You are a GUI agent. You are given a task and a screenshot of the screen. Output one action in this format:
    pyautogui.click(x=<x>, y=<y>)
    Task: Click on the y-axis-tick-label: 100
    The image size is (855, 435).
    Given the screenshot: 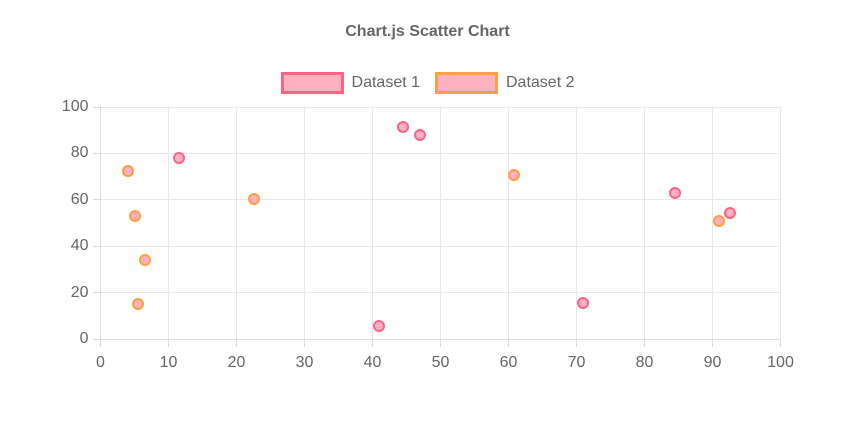 What is the action you would take?
    pyautogui.click(x=75, y=106)
    